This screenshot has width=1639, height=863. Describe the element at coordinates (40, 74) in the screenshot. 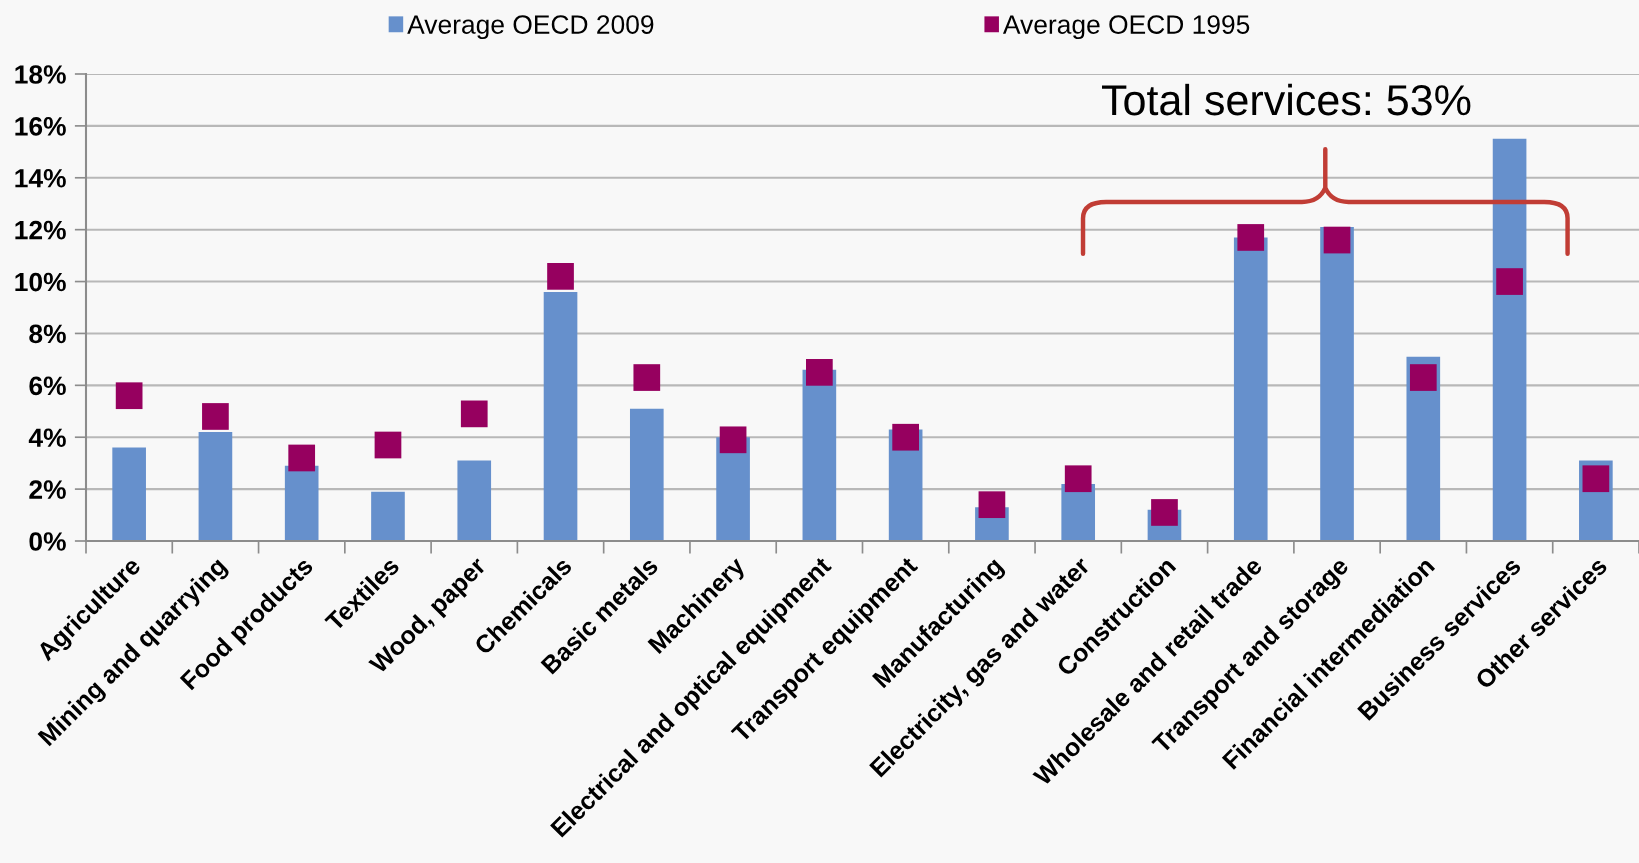

I see `y-tick-label: 18%` at that location.